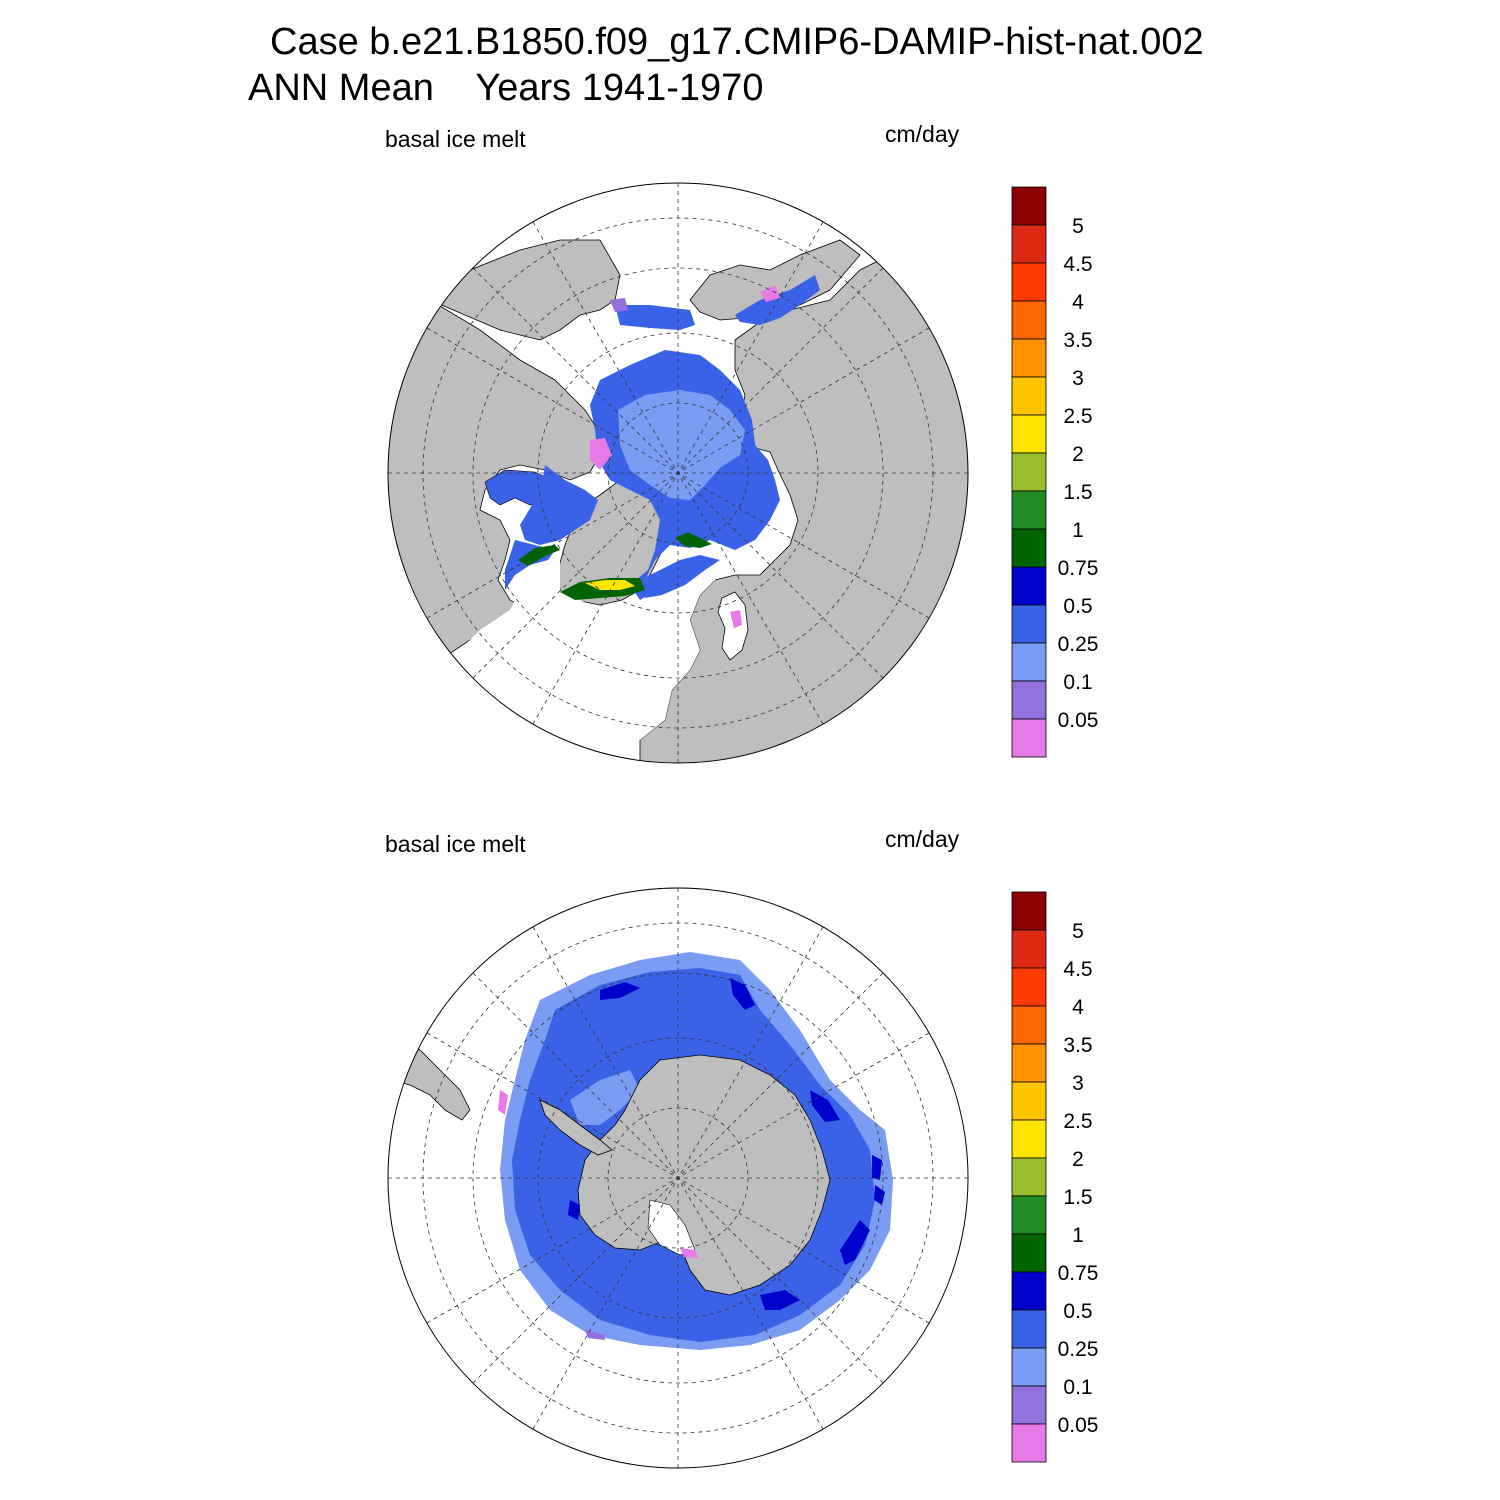  I want to click on colorbar-north: 5 4.5 4 3.5 3 2.5 2 1.5 1 0.75 0.5 0.25 0.1 0.05, so click(1055, 472).